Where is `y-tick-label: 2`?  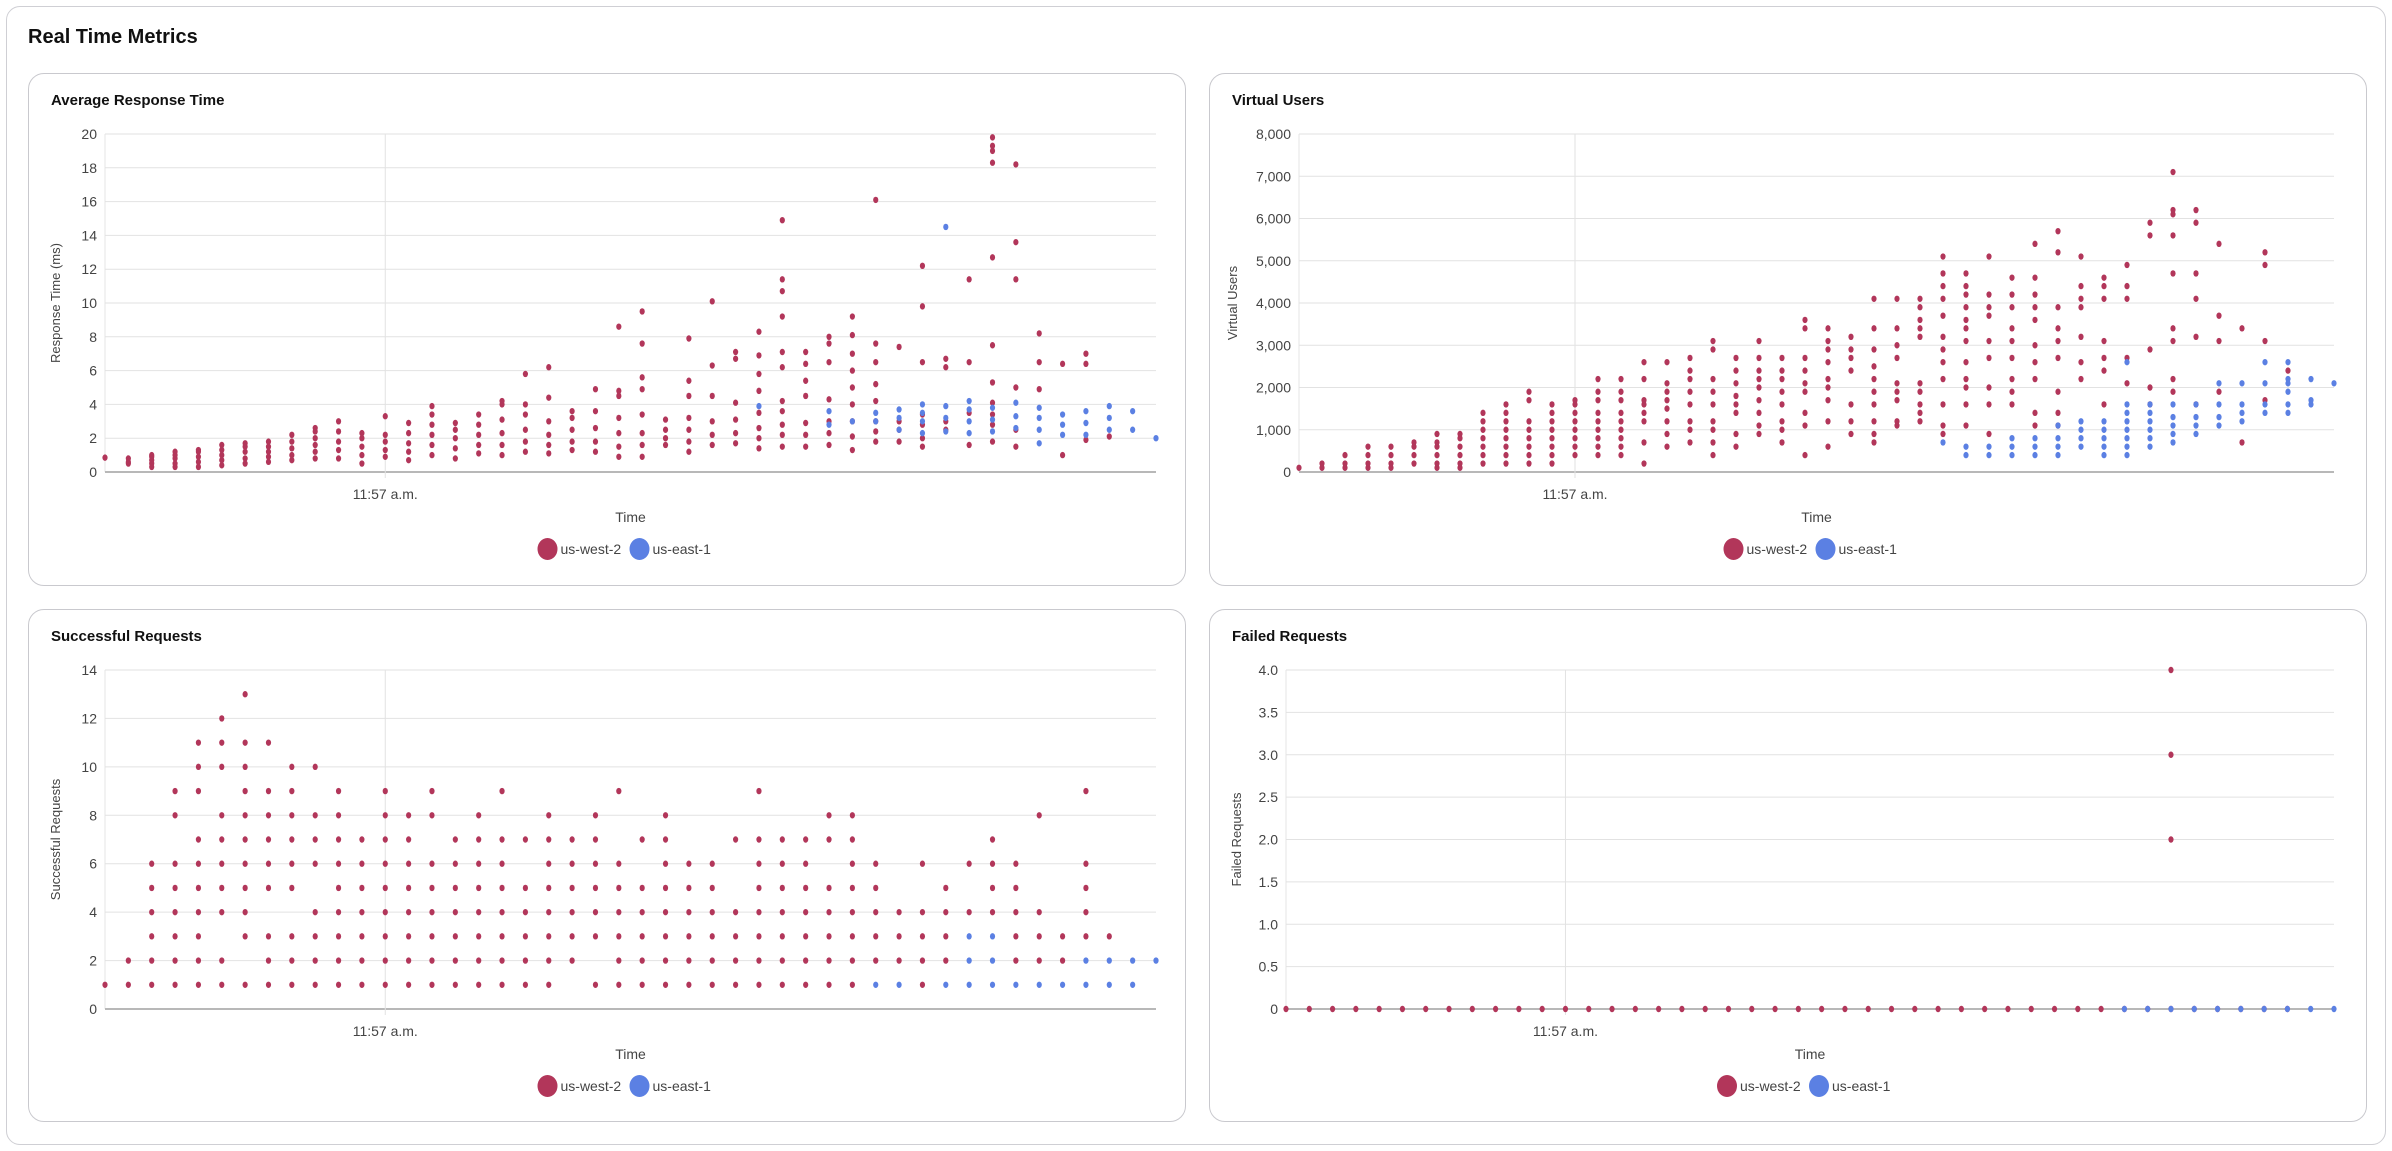
y-tick-label: 2 is located at coordinates (93, 438).